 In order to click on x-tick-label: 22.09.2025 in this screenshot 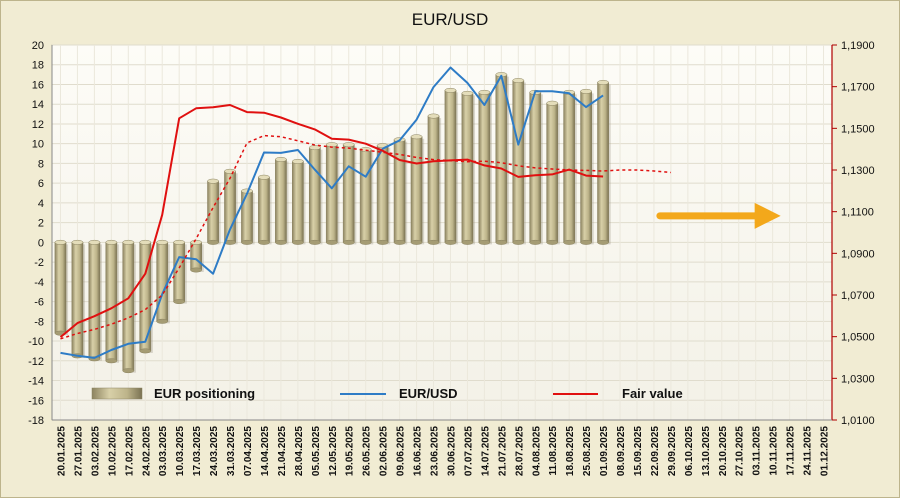, I will do `click(655, 451)`.